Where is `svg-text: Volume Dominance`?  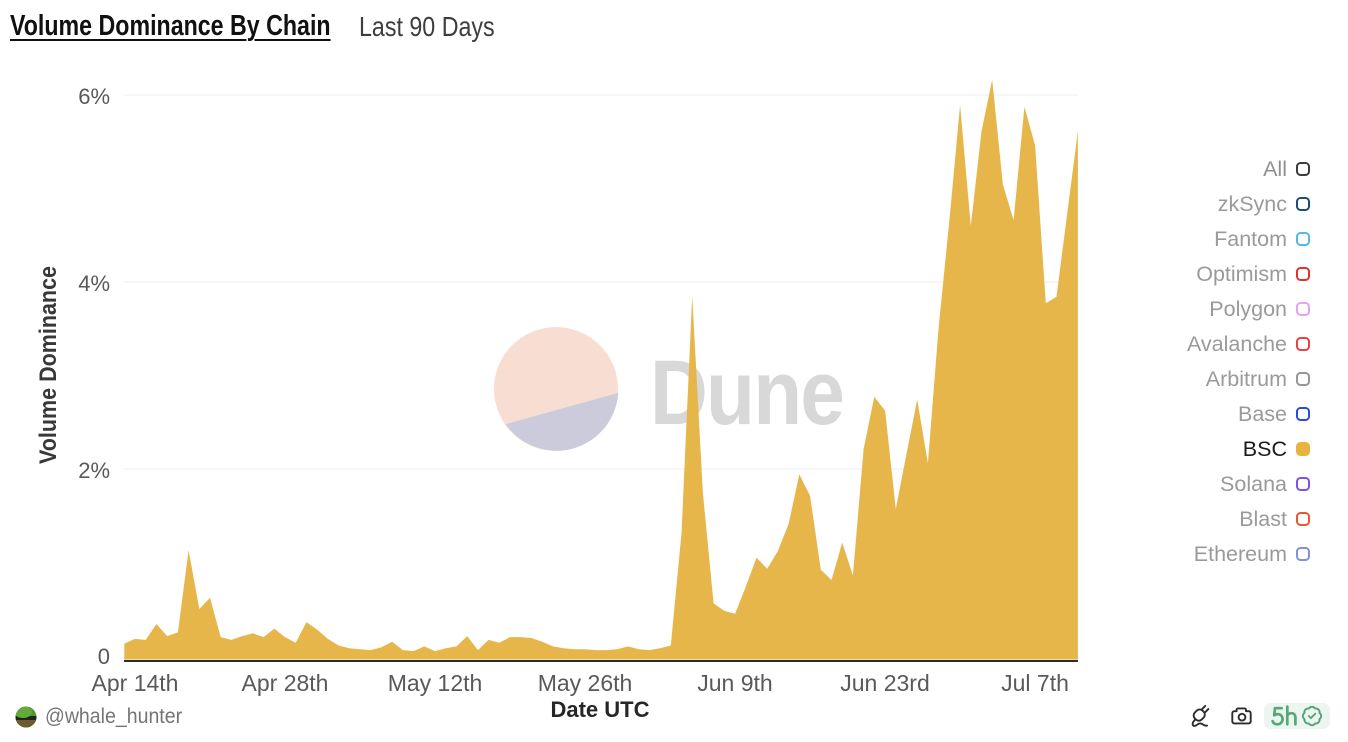 svg-text: Volume Dominance is located at coordinates (48, 365).